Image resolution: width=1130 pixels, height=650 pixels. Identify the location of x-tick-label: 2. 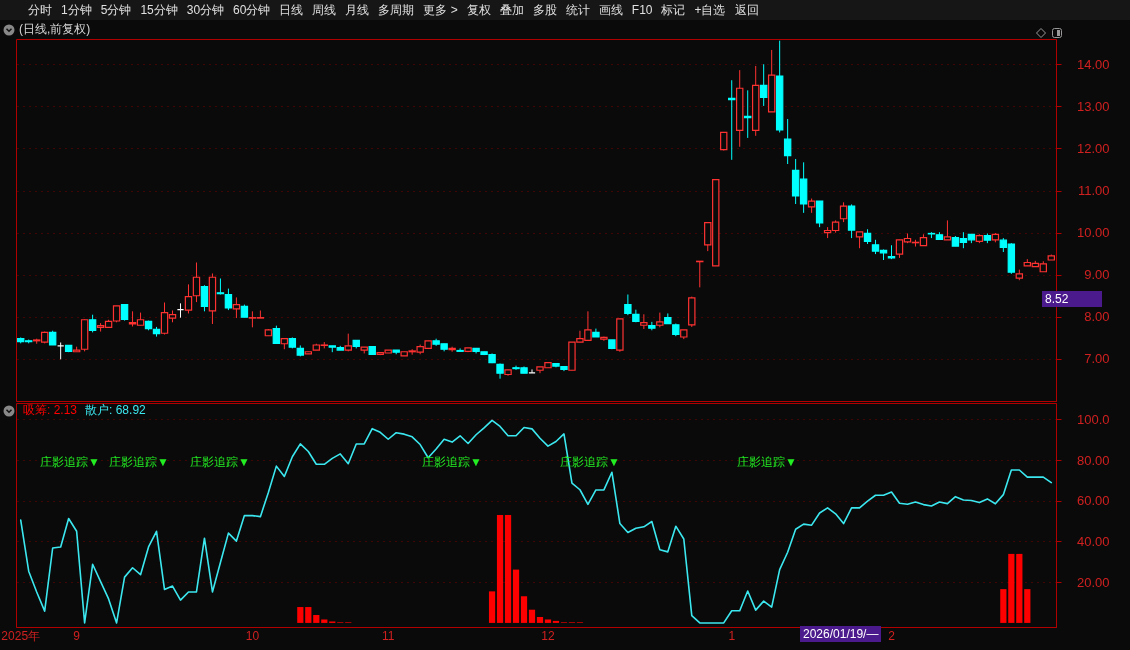
(892, 635).